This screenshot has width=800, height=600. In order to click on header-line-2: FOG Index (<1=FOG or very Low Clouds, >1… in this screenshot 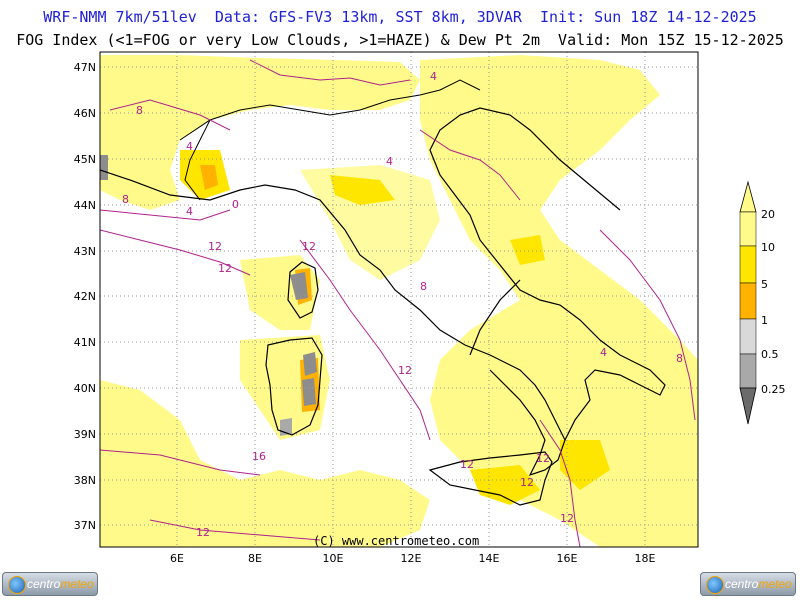, I will do `click(400, 40)`.